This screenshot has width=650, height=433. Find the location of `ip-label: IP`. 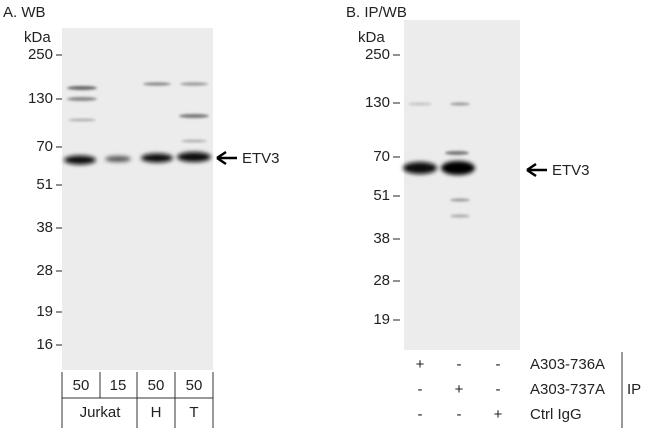

ip-label: IP is located at coordinates (634, 389).